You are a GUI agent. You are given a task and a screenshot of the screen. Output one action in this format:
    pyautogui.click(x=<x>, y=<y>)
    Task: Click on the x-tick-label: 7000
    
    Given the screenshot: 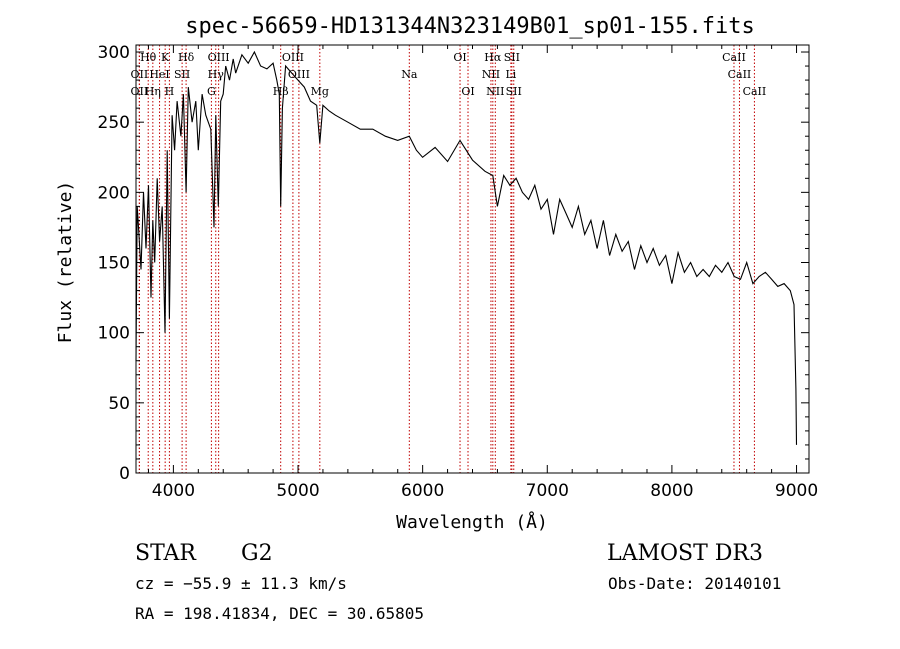 What is the action you would take?
    pyautogui.click(x=547, y=491)
    